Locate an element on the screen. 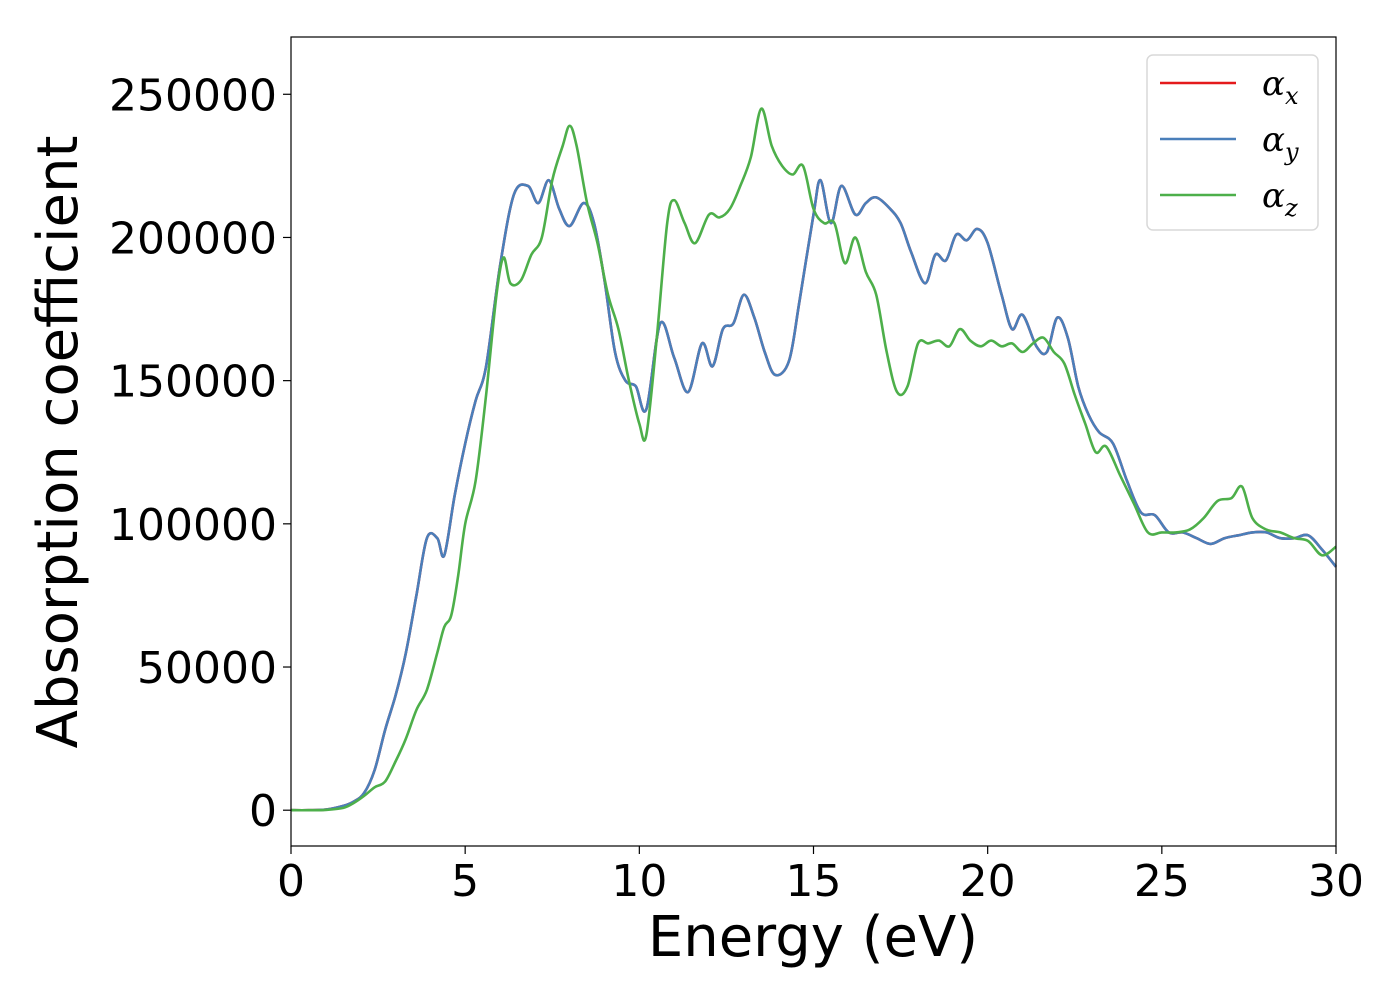  x-axis-title: Energy (eV) is located at coordinates (813, 937).